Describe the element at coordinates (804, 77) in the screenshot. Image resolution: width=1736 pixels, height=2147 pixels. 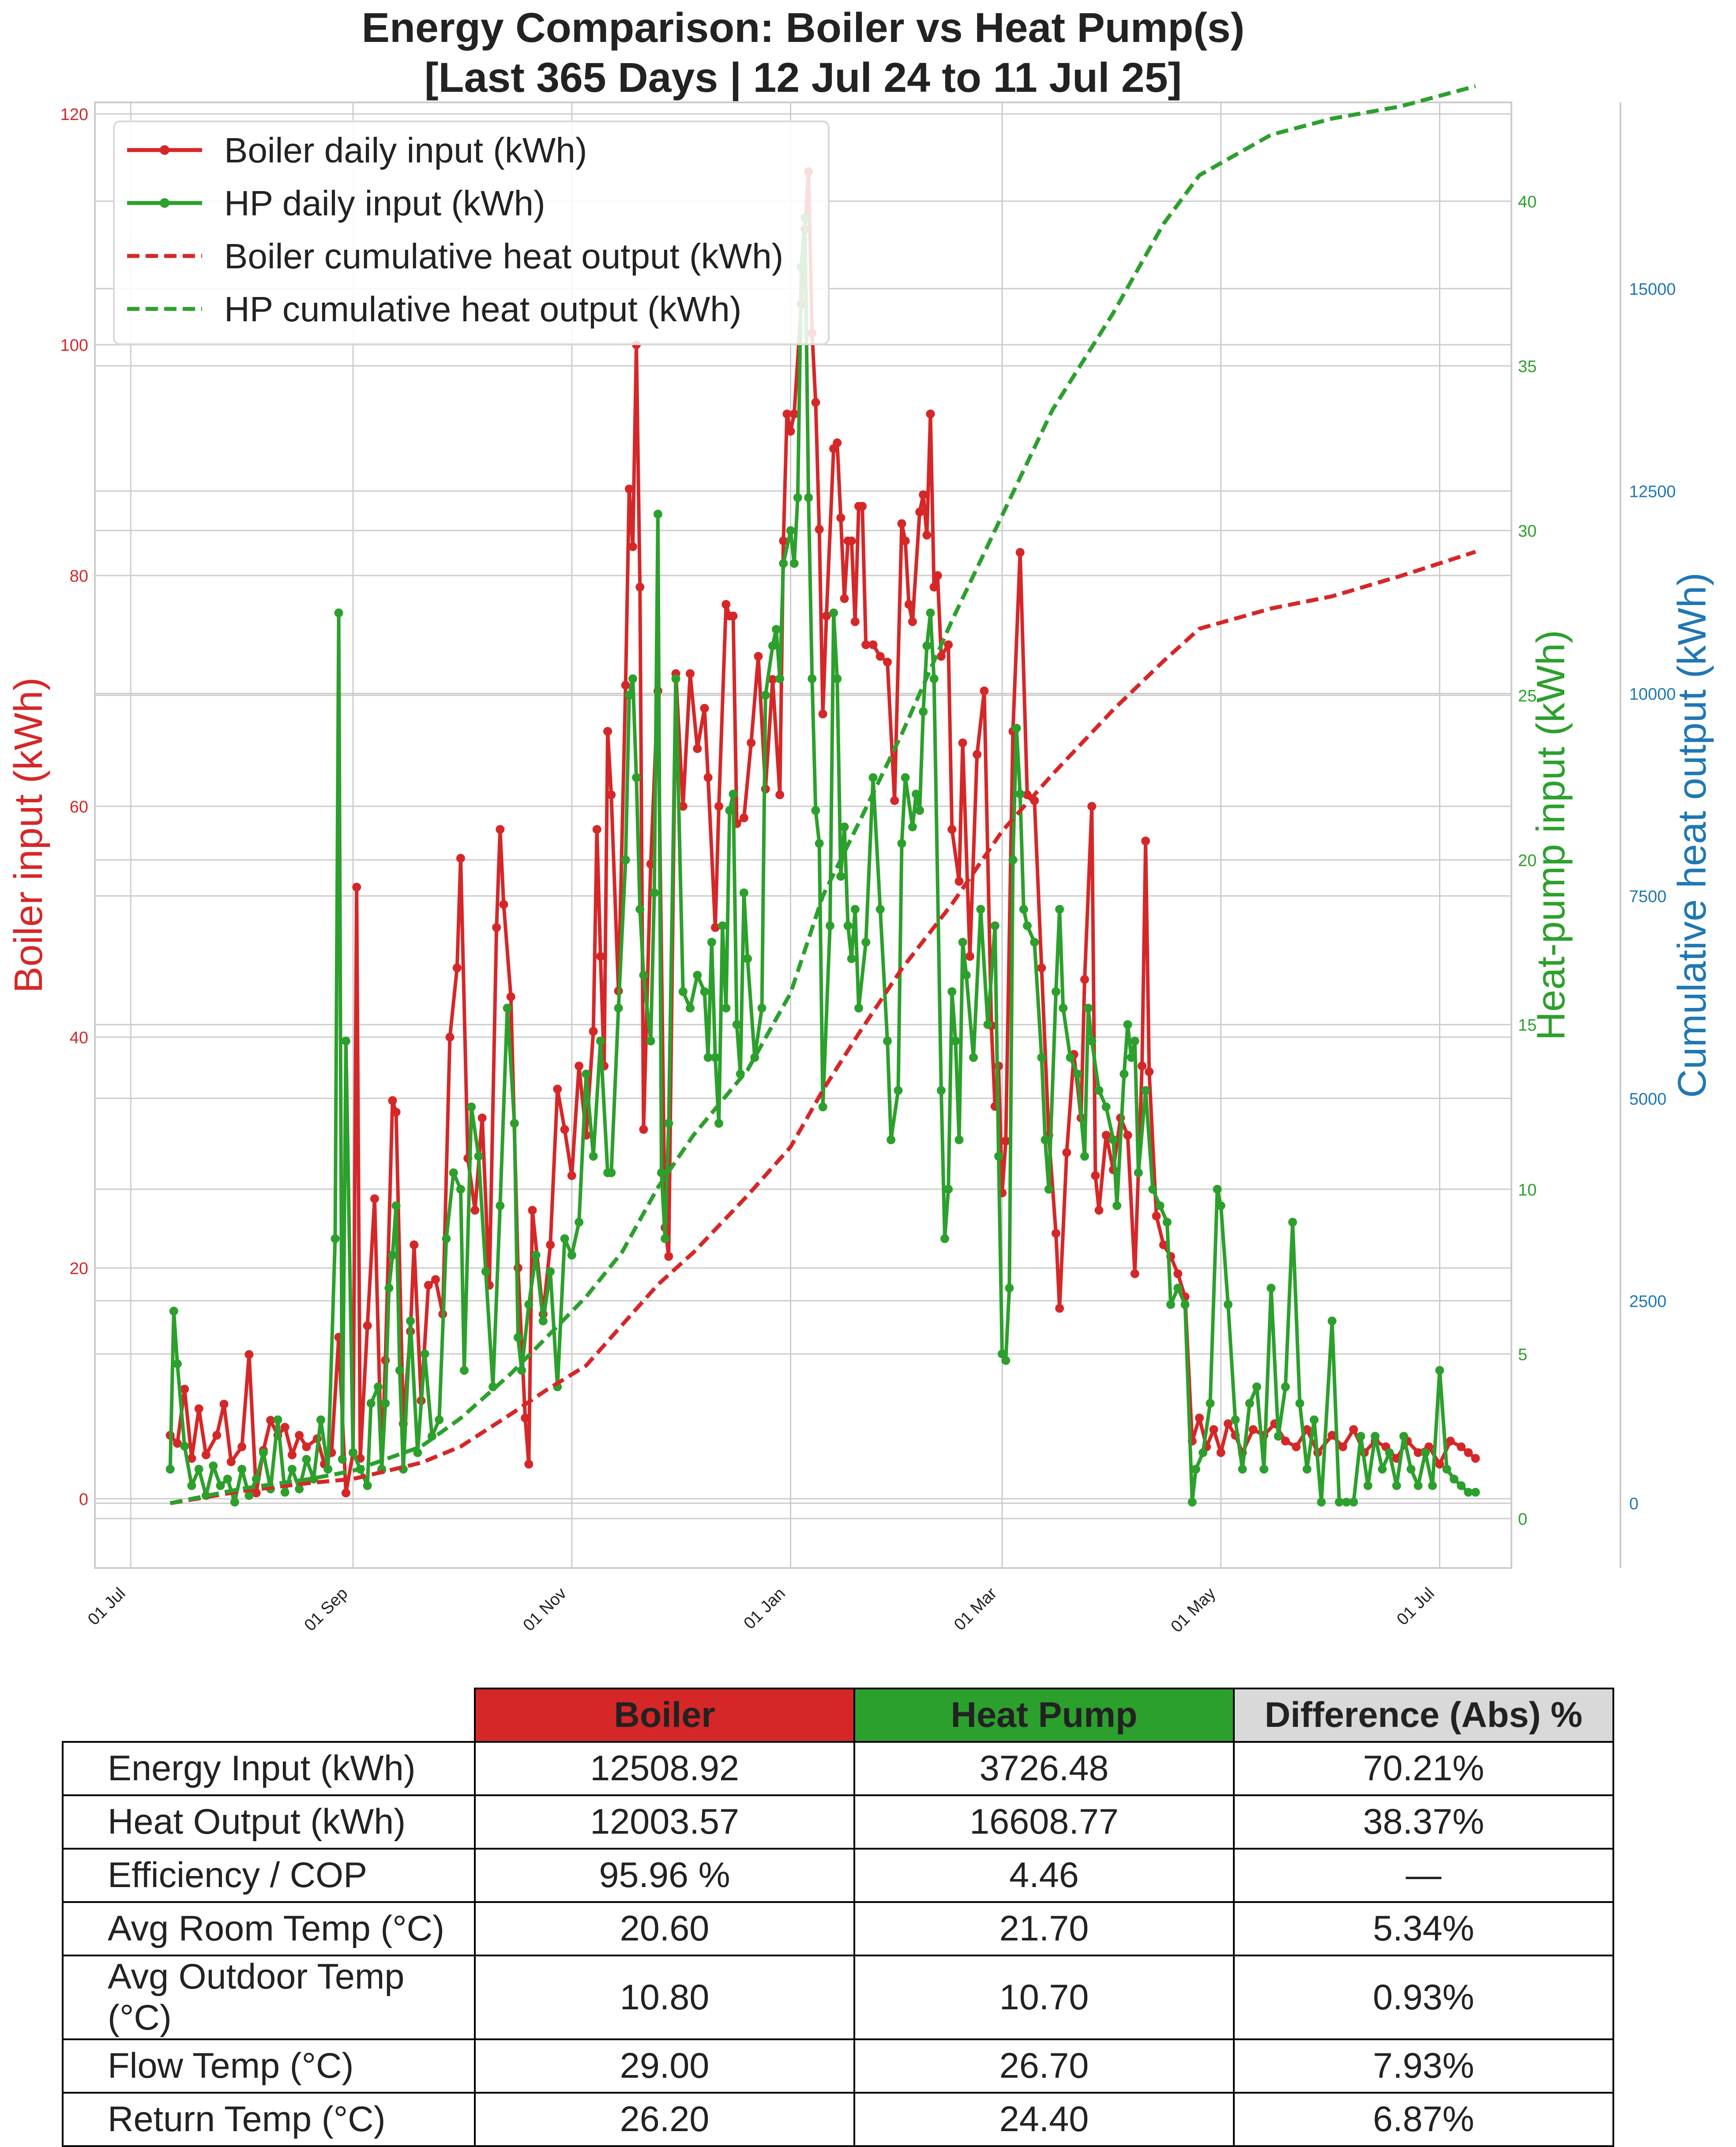
I see `chart-title-line2: [Last 365 Days | 12 Jul 24 to 11 Jul 25]` at that location.